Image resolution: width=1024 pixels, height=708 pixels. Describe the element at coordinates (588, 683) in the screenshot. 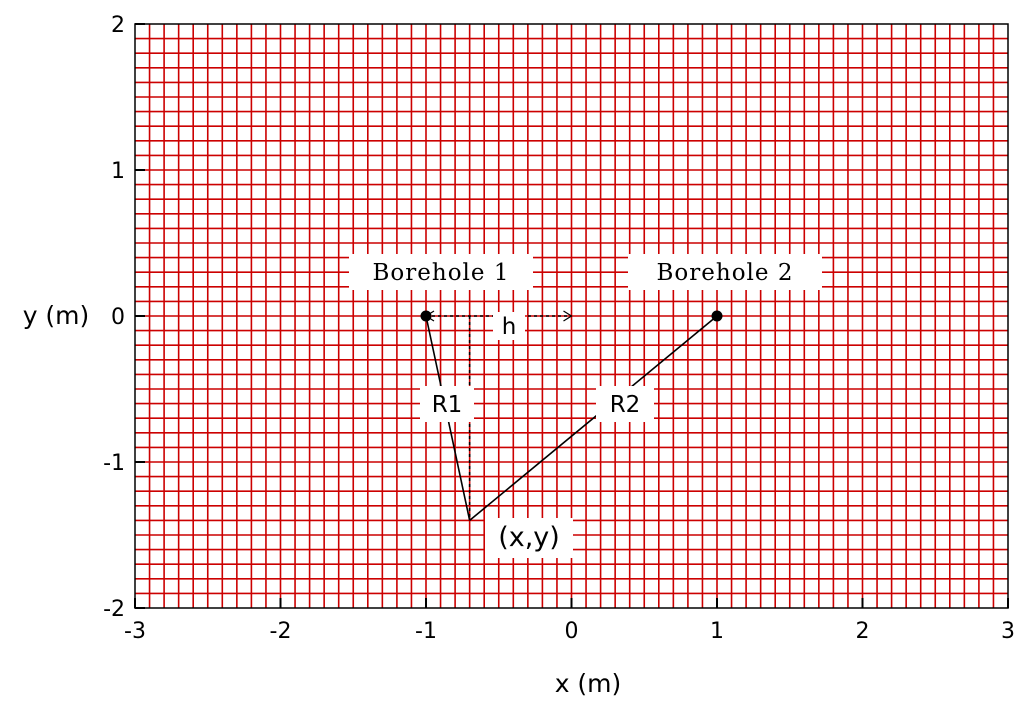

I see `x-axis-label: x (m)` at that location.